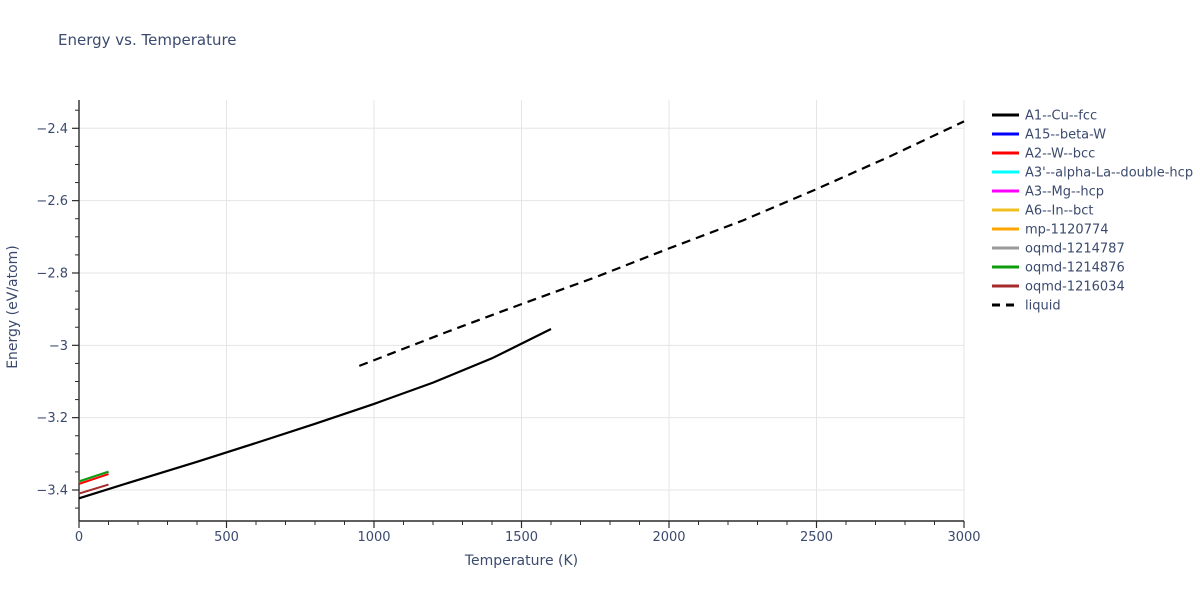 The image size is (1200, 600). What do you see at coordinates (1109, 173) in the screenshot?
I see `legend-label: A3'--alpha-La--double-hcp` at bounding box center [1109, 173].